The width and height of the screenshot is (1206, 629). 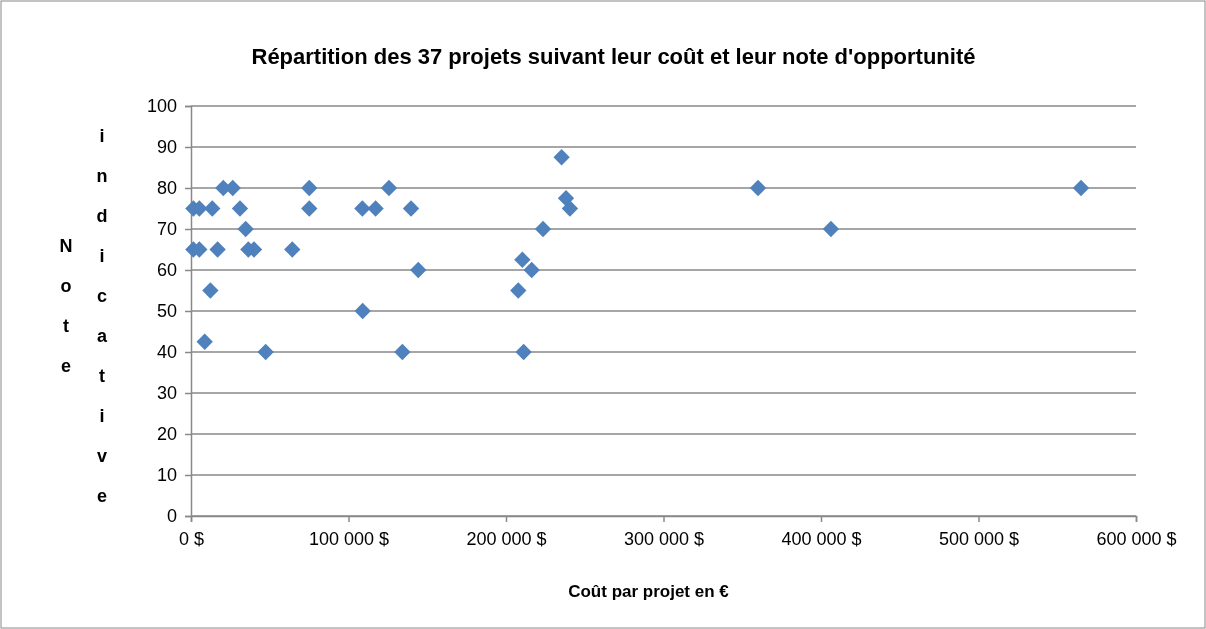 What do you see at coordinates (506, 538) in the screenshot?
I see `x-tick-label: 200 000 $` at bounding box center [506, 538].